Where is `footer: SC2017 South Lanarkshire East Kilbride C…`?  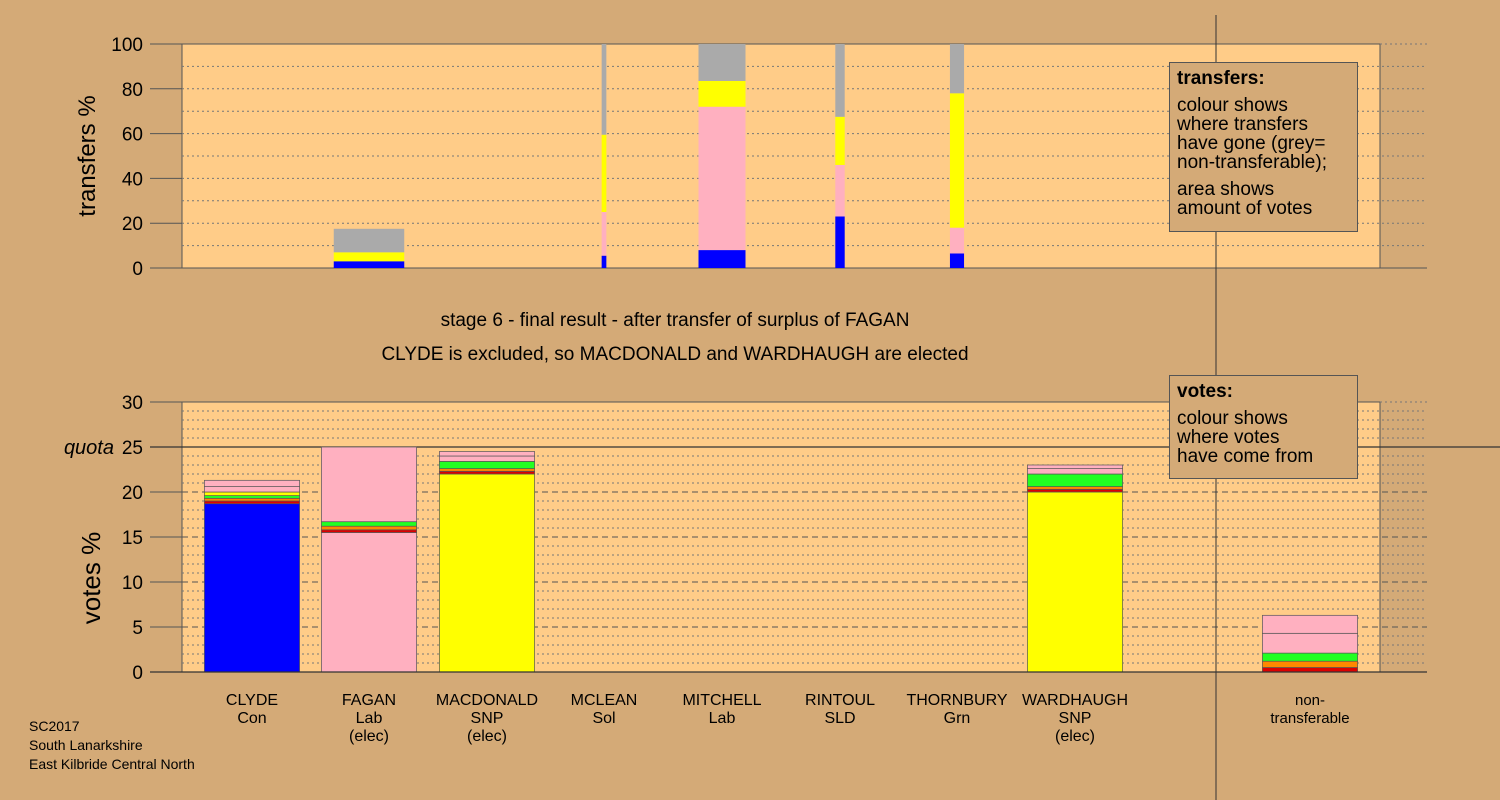
footer: SC2017 South Lanarkshire East Kilbride C… is located at coordinates (112, 745).